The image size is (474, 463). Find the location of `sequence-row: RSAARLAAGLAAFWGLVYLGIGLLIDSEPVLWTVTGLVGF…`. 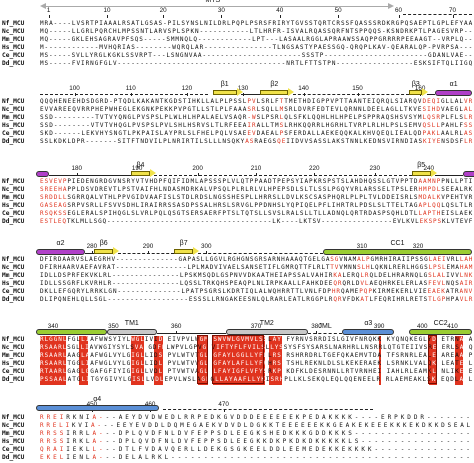

sequence-row: RSAARLAAGLAAFWGLVYLGIGLLIDSEPVLWTVTGLVGF… is located at coordinates (257, 355).